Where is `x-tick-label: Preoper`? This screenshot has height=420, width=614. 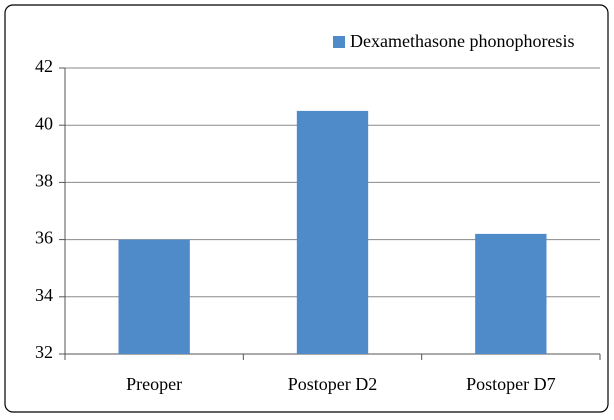
x-tick-label: Preoper is located at coordinates (154, 384).